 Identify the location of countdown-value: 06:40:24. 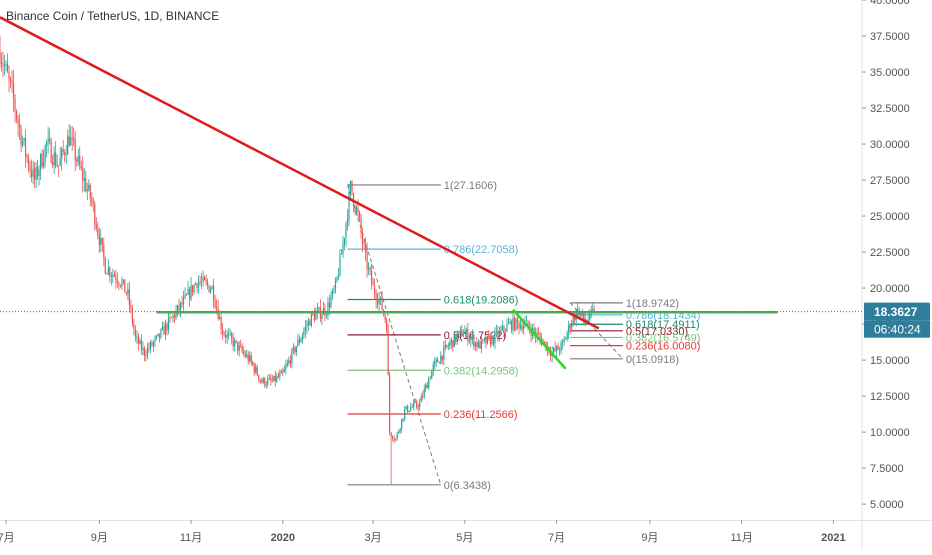
(897, 330).